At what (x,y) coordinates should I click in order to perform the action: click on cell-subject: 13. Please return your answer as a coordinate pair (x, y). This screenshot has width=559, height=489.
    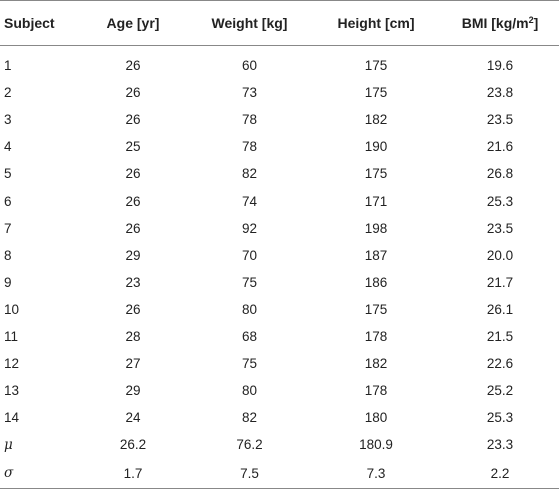
    Looking at the image, I should click on (12, 391).